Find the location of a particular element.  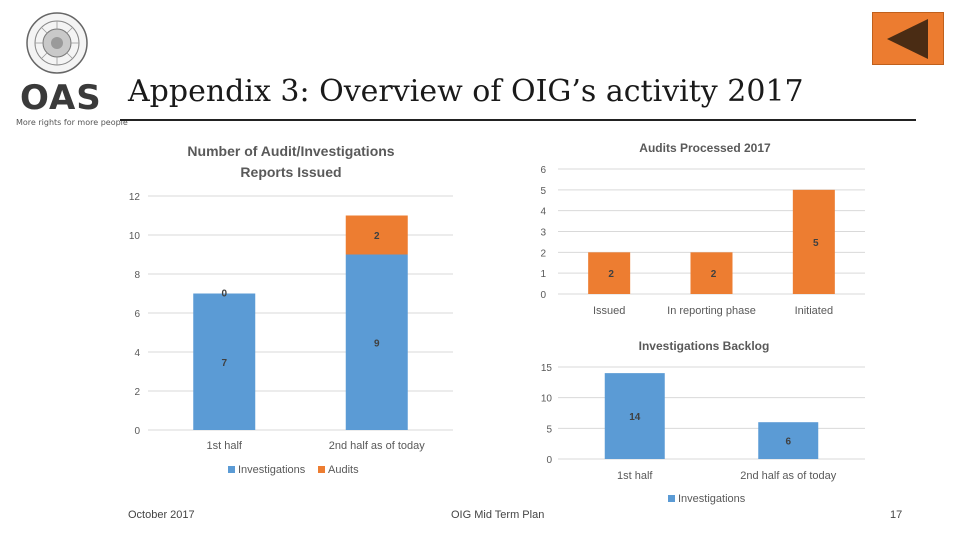

footer-date: October 2017 is located at coordinates (161, 515).